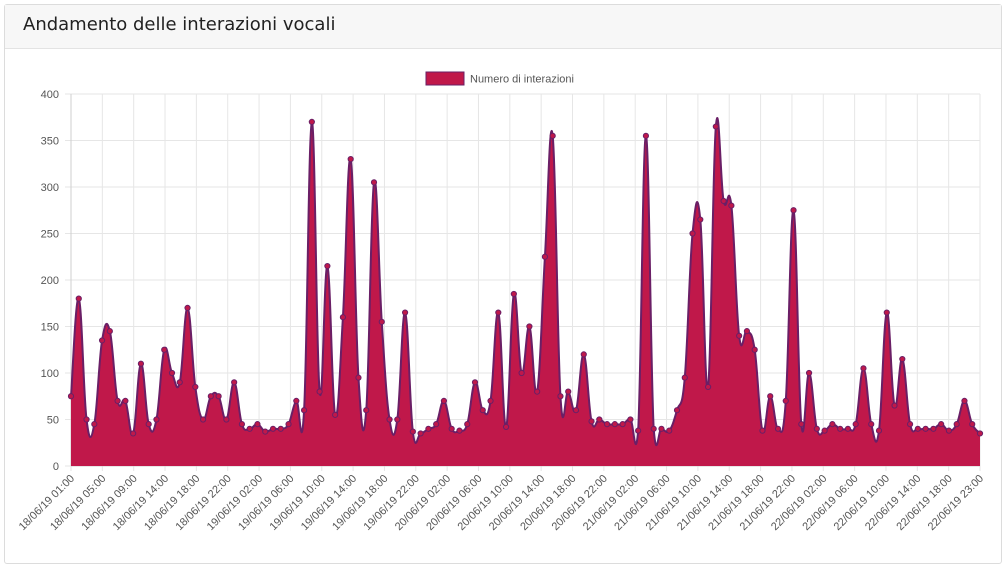  What do you see at coordinates (517, 503) in the screenshot?
I see `x-tick-label: 20/06/19 14:00` at bounding box center [517, 503].